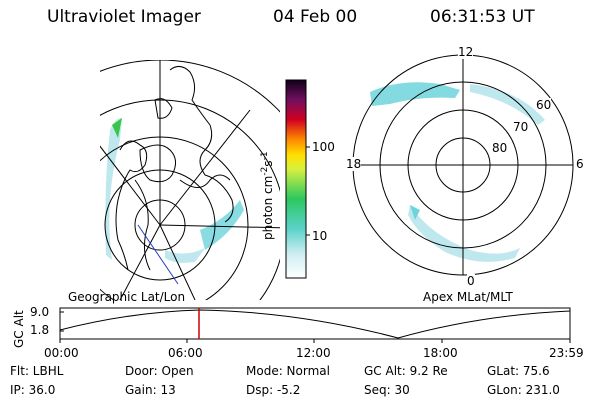 The image size is (600, 400). Describe the element at coordinates (521, 127) in the screenshot. I see `mlat-70-label: 70` at that location.